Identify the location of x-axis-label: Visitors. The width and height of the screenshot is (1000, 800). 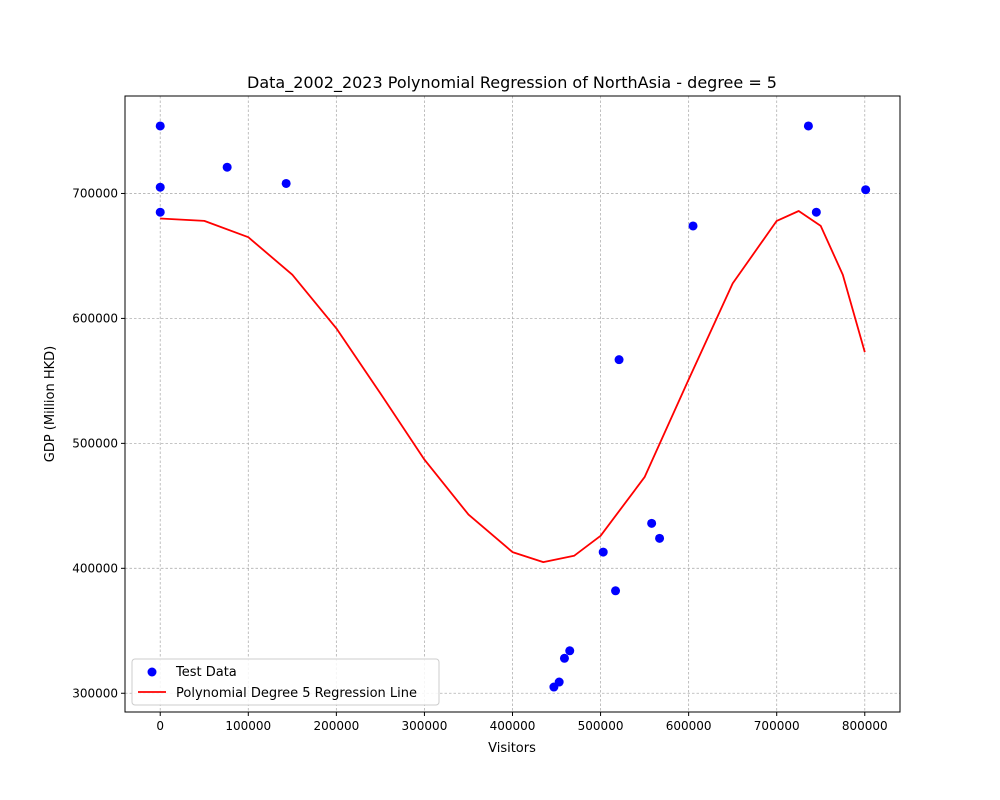
(512, 748).